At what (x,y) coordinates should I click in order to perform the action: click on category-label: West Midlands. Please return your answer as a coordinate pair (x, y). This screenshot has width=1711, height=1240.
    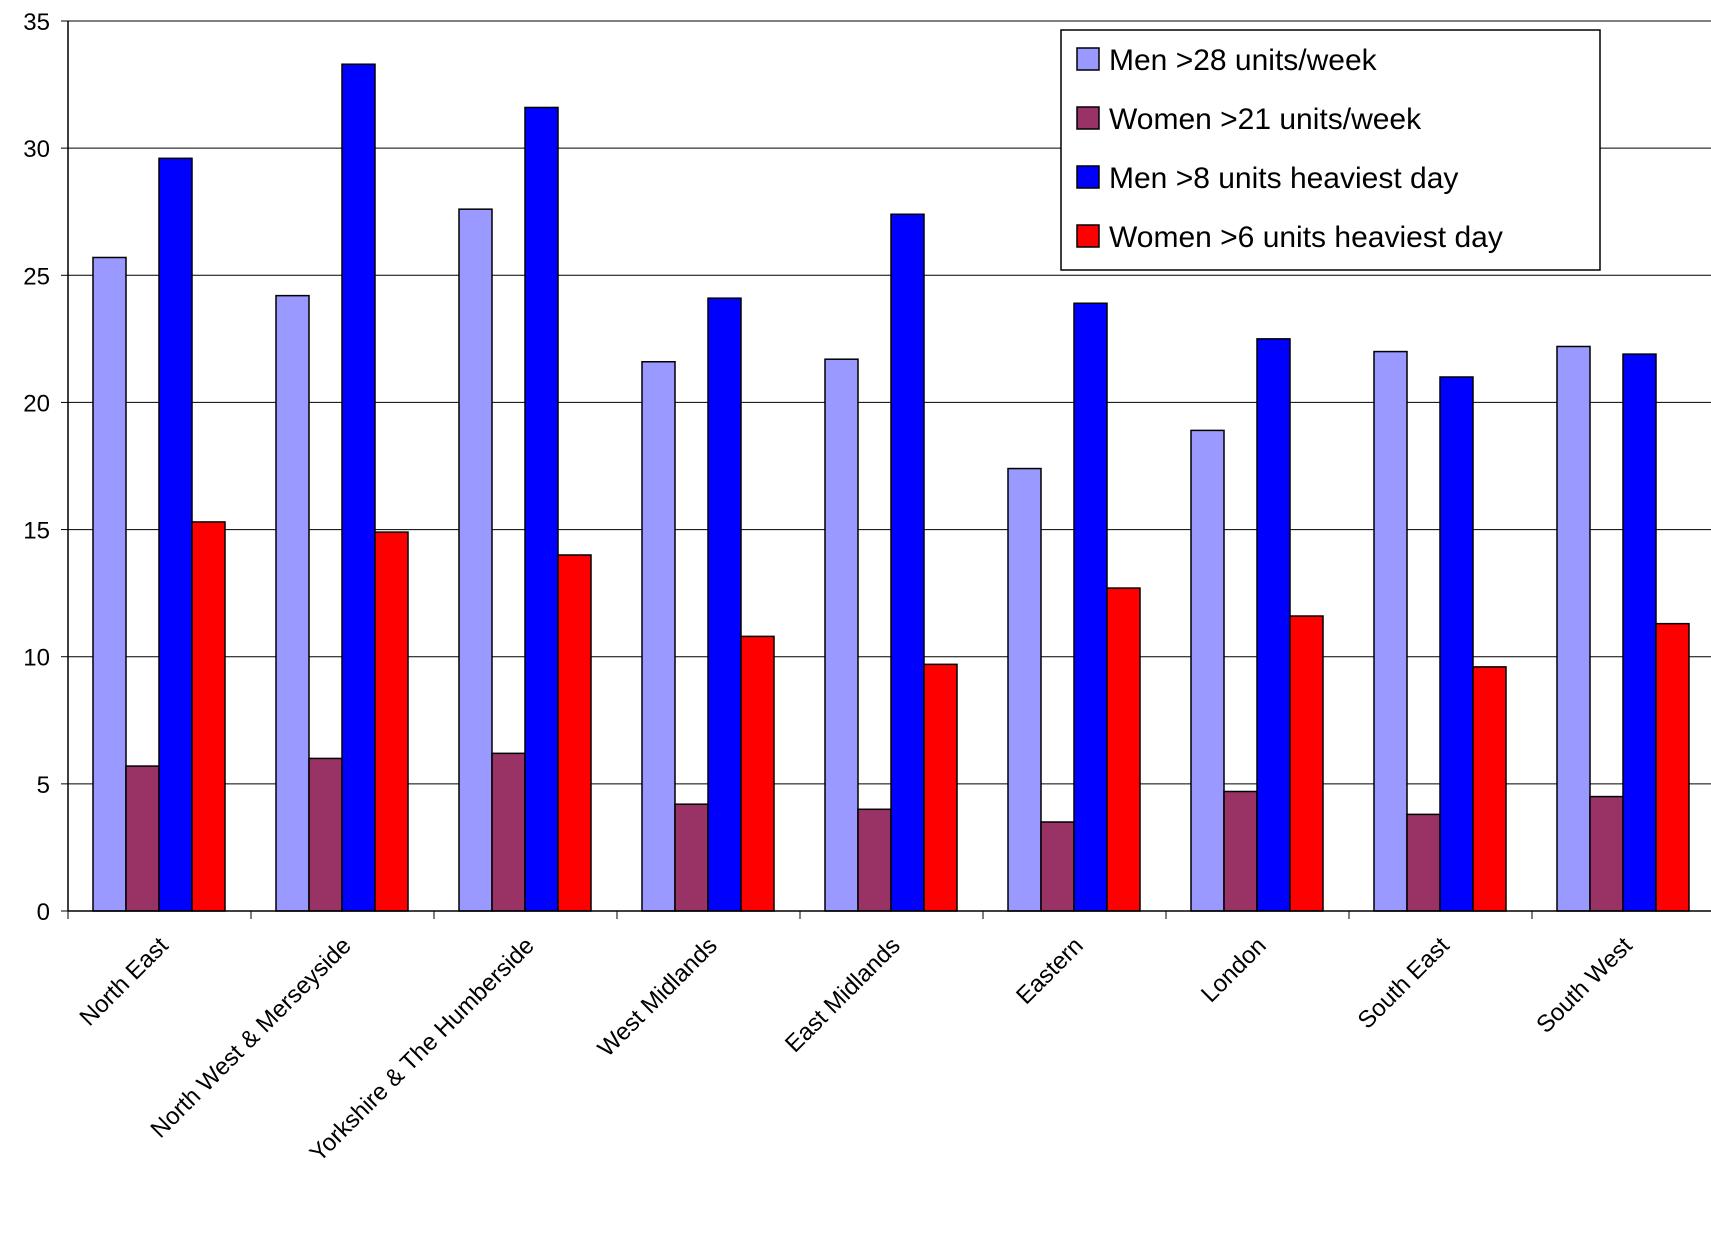
    Looking at the image, I should click on (658, 997).